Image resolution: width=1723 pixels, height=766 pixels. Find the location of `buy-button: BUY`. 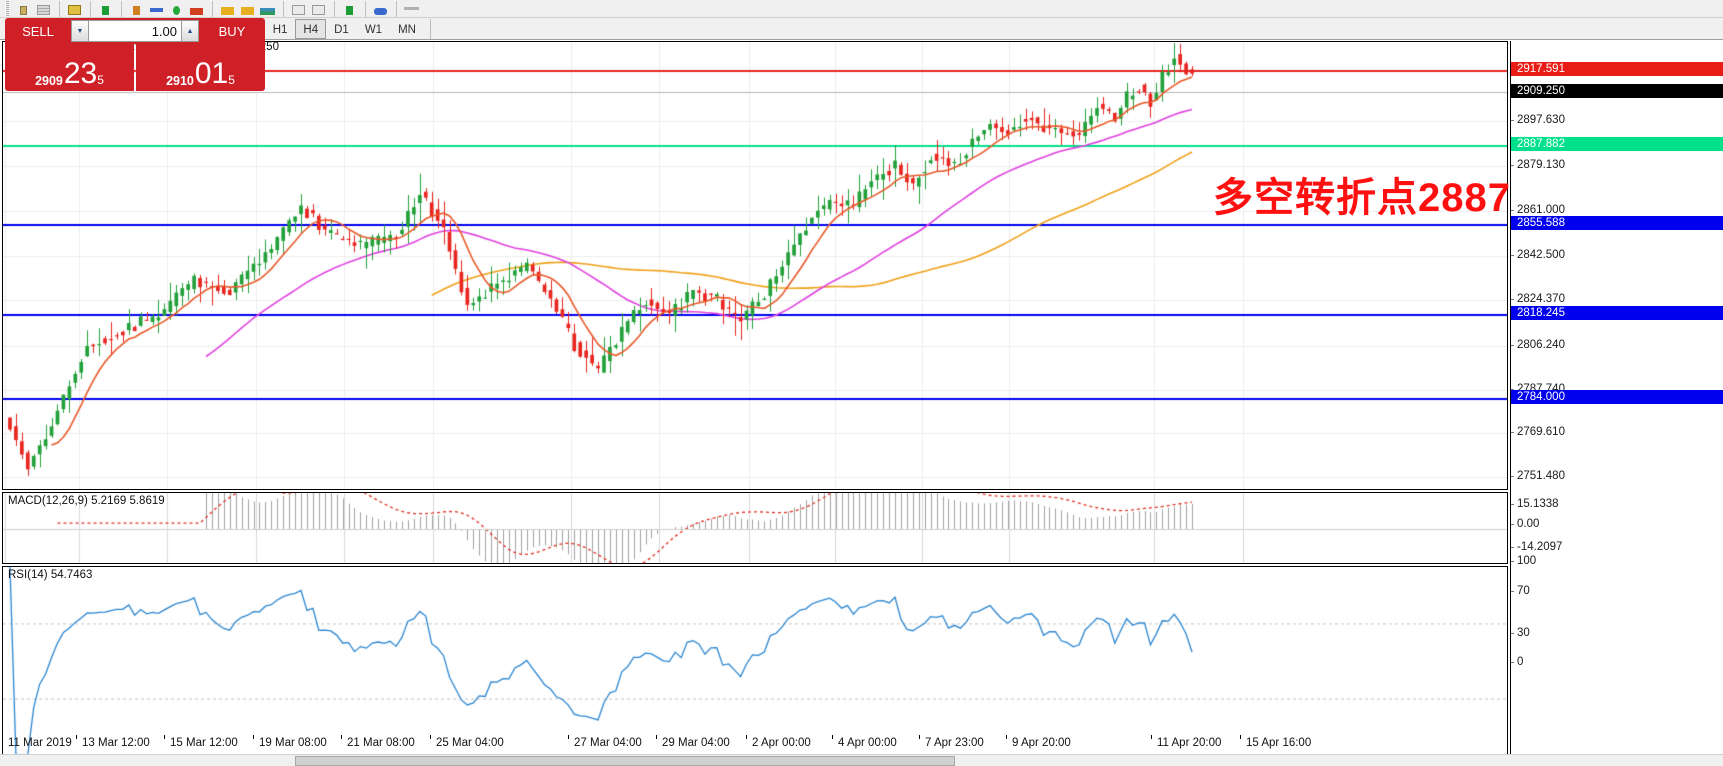

buy-button: BUY is located at coordinates (232, 31).